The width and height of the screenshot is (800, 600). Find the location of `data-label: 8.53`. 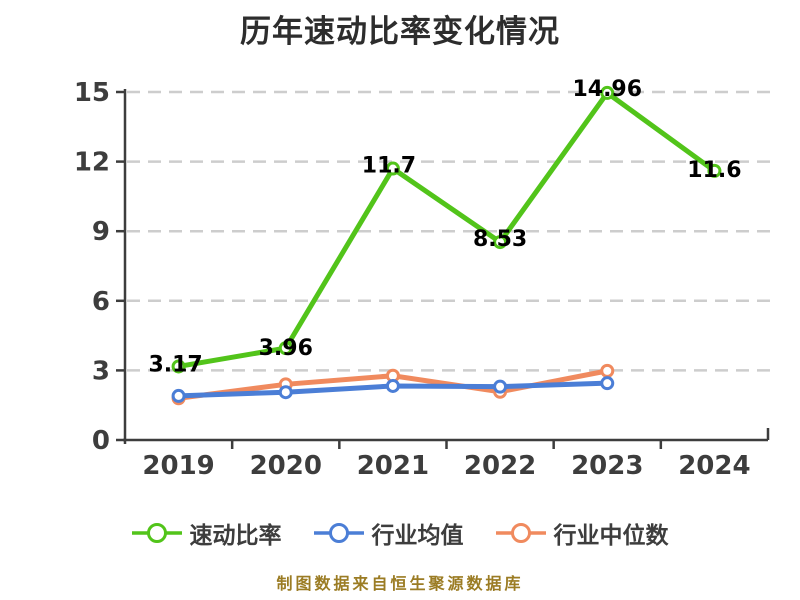

data-label: 8.53 is located at coordinates (500, 239).